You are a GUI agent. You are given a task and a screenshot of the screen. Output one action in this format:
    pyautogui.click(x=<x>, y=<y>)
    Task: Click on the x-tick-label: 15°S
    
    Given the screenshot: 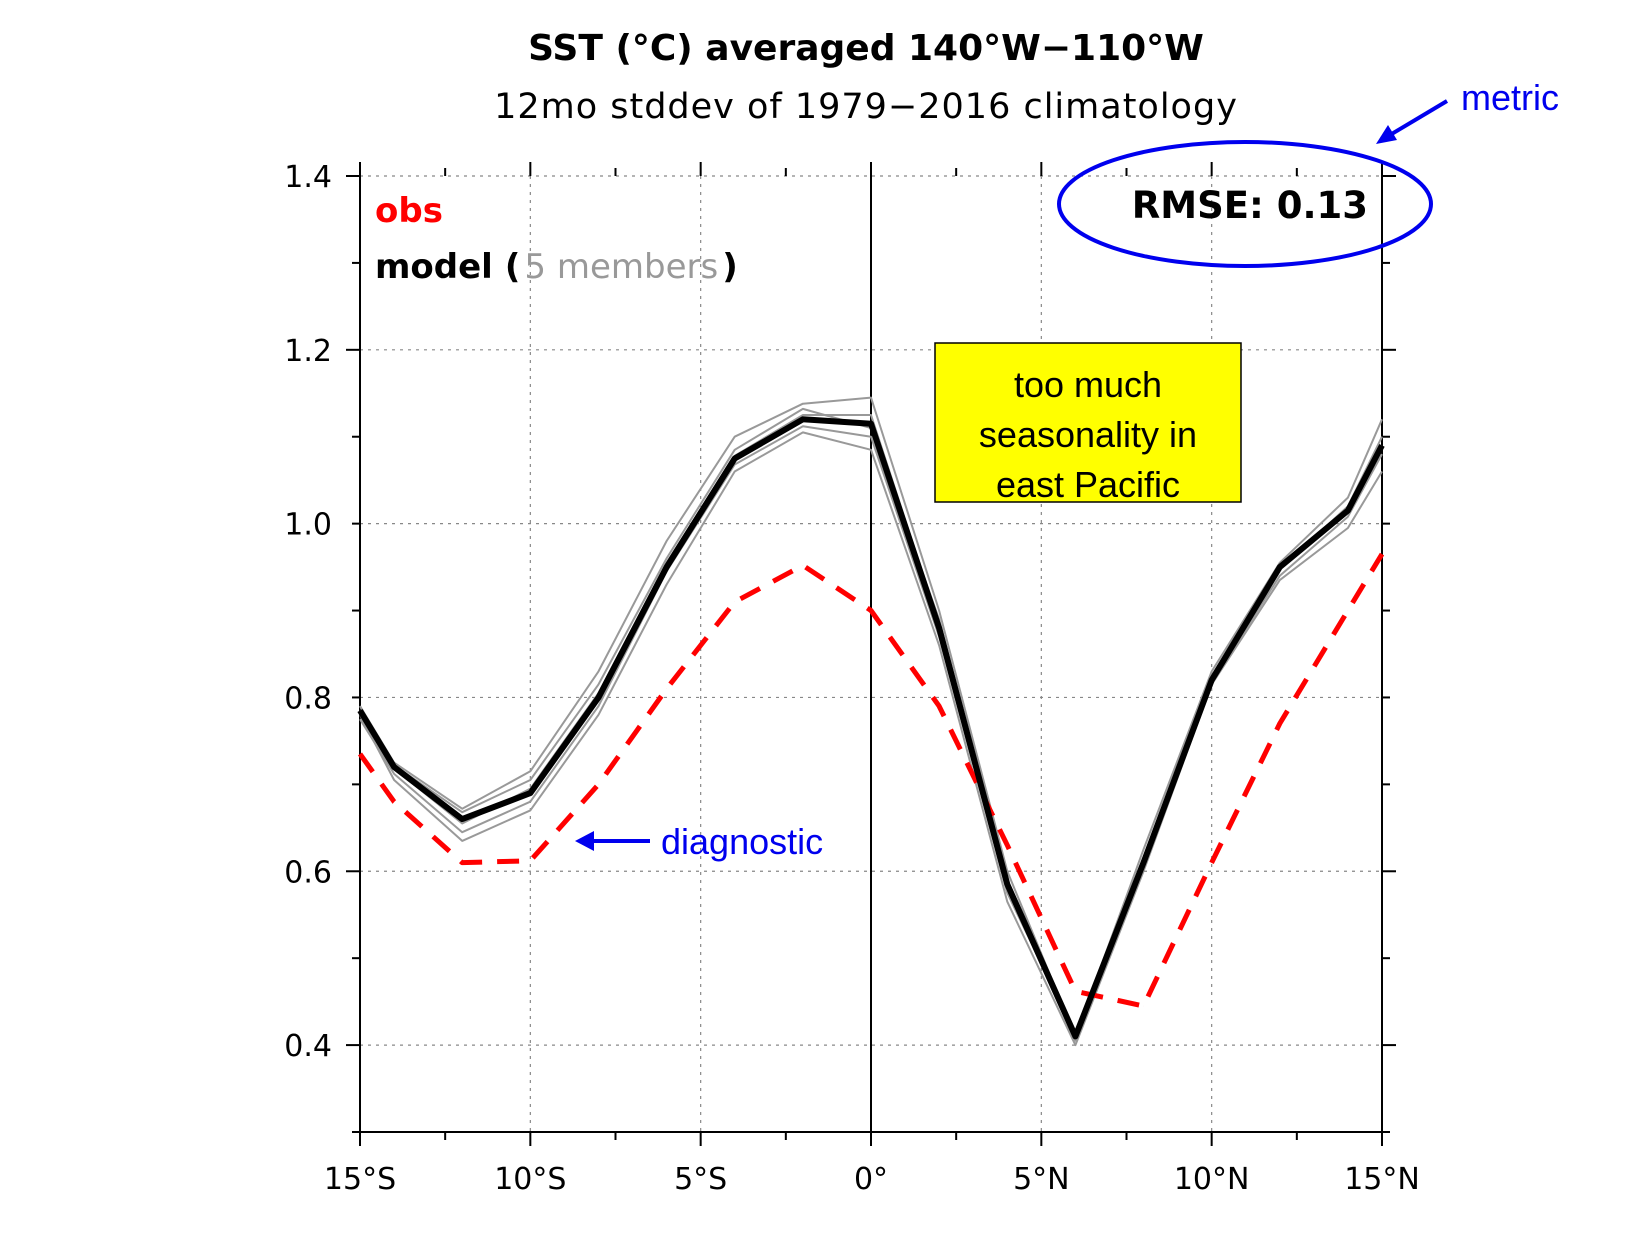 What is the action you would take?
    pyautogui.click(x=360, y=1179)
    